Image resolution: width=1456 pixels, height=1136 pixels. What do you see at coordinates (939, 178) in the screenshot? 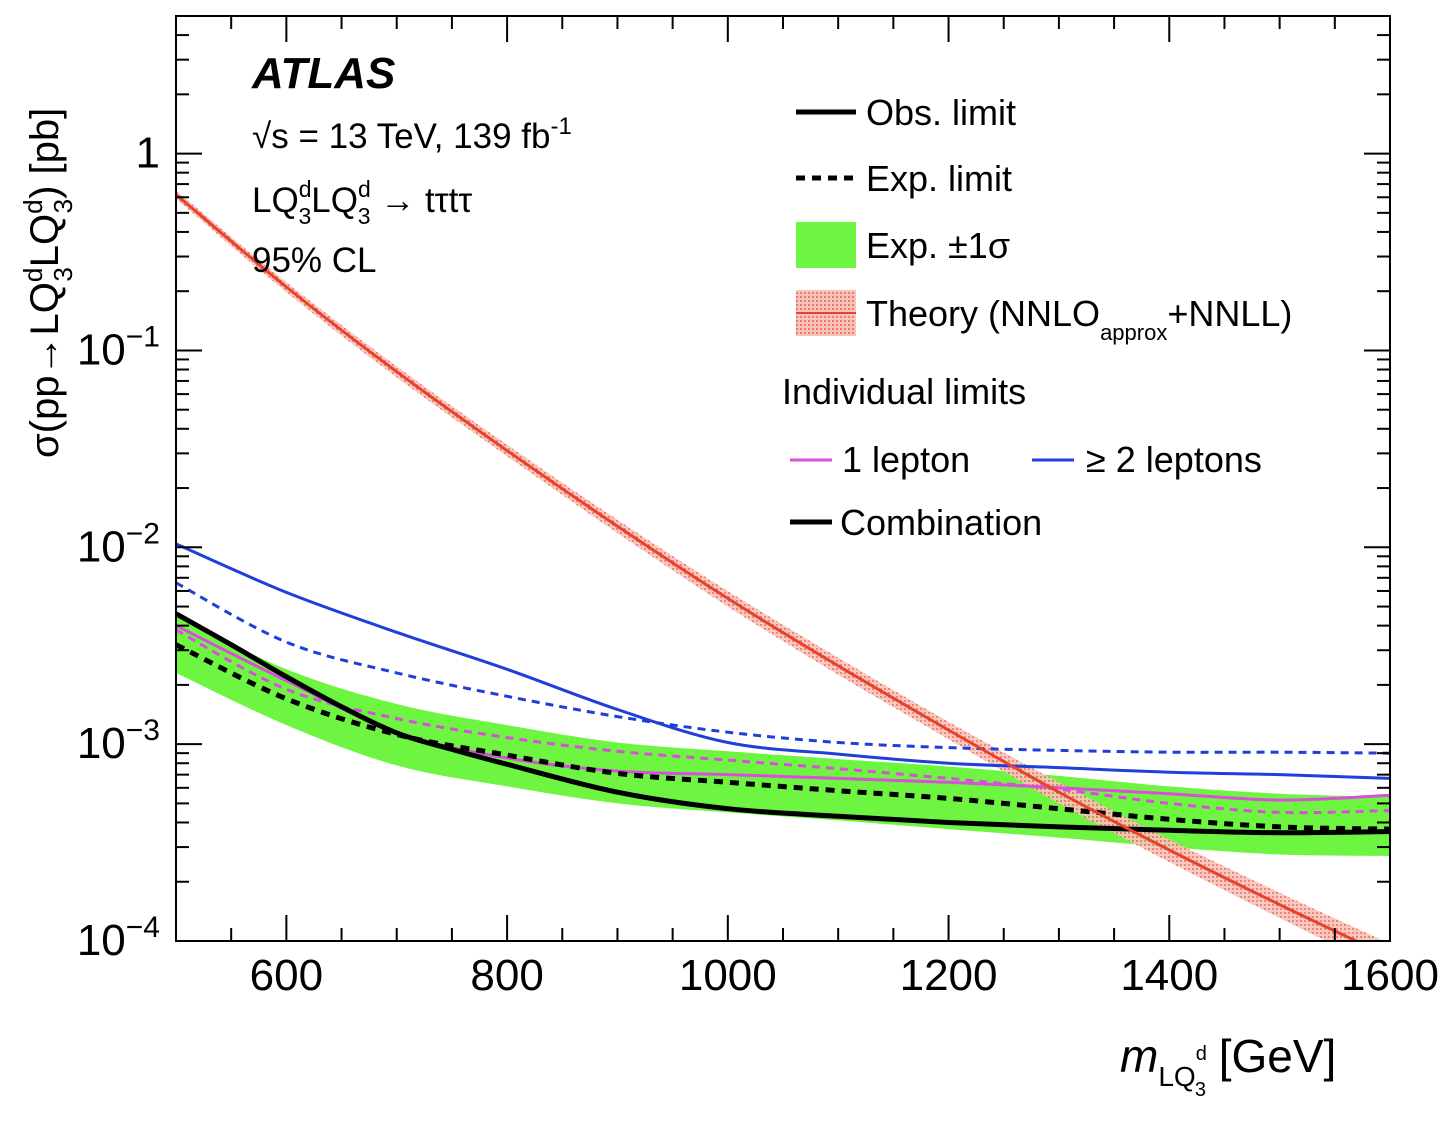
I see `legend-exp-label: Exp. limit` at bounding box center [939, 178].